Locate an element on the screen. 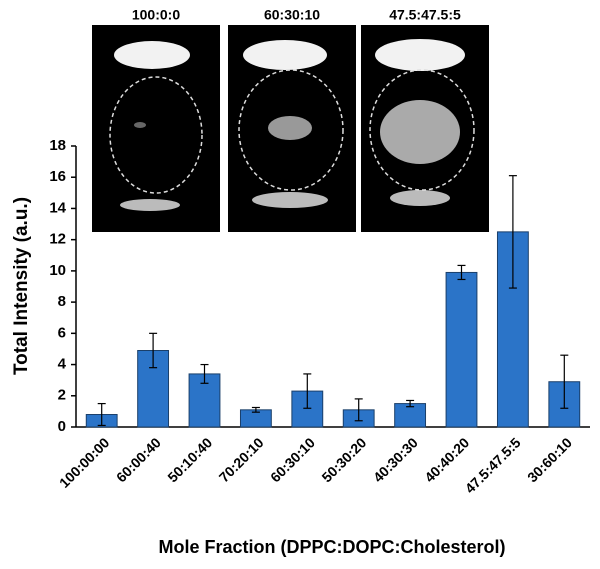  x-tick-label: 60:30:10 is located at coordinates (292, 459).